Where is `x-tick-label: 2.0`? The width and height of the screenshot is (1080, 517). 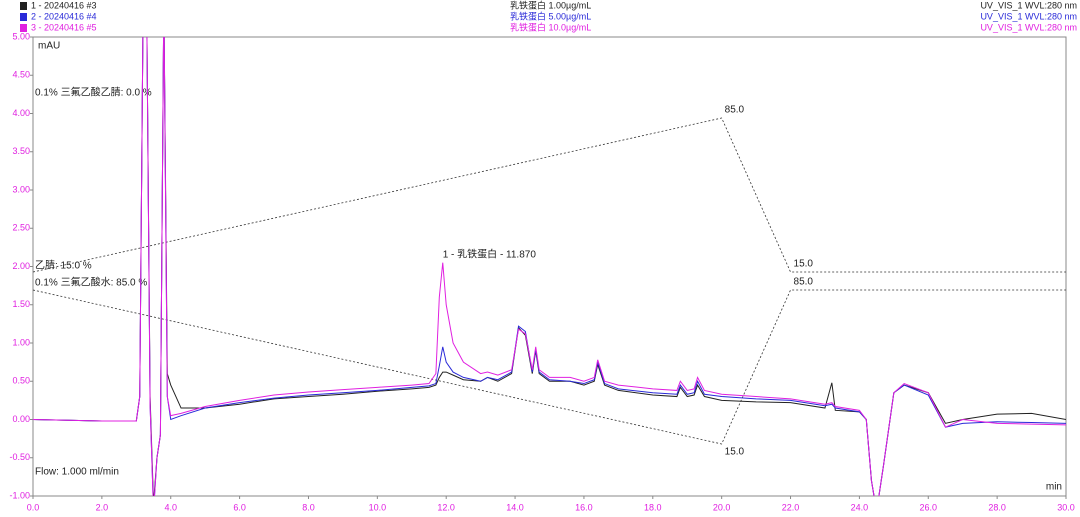
x-tick-label: 2.0 is located at coordinates (102, 507).